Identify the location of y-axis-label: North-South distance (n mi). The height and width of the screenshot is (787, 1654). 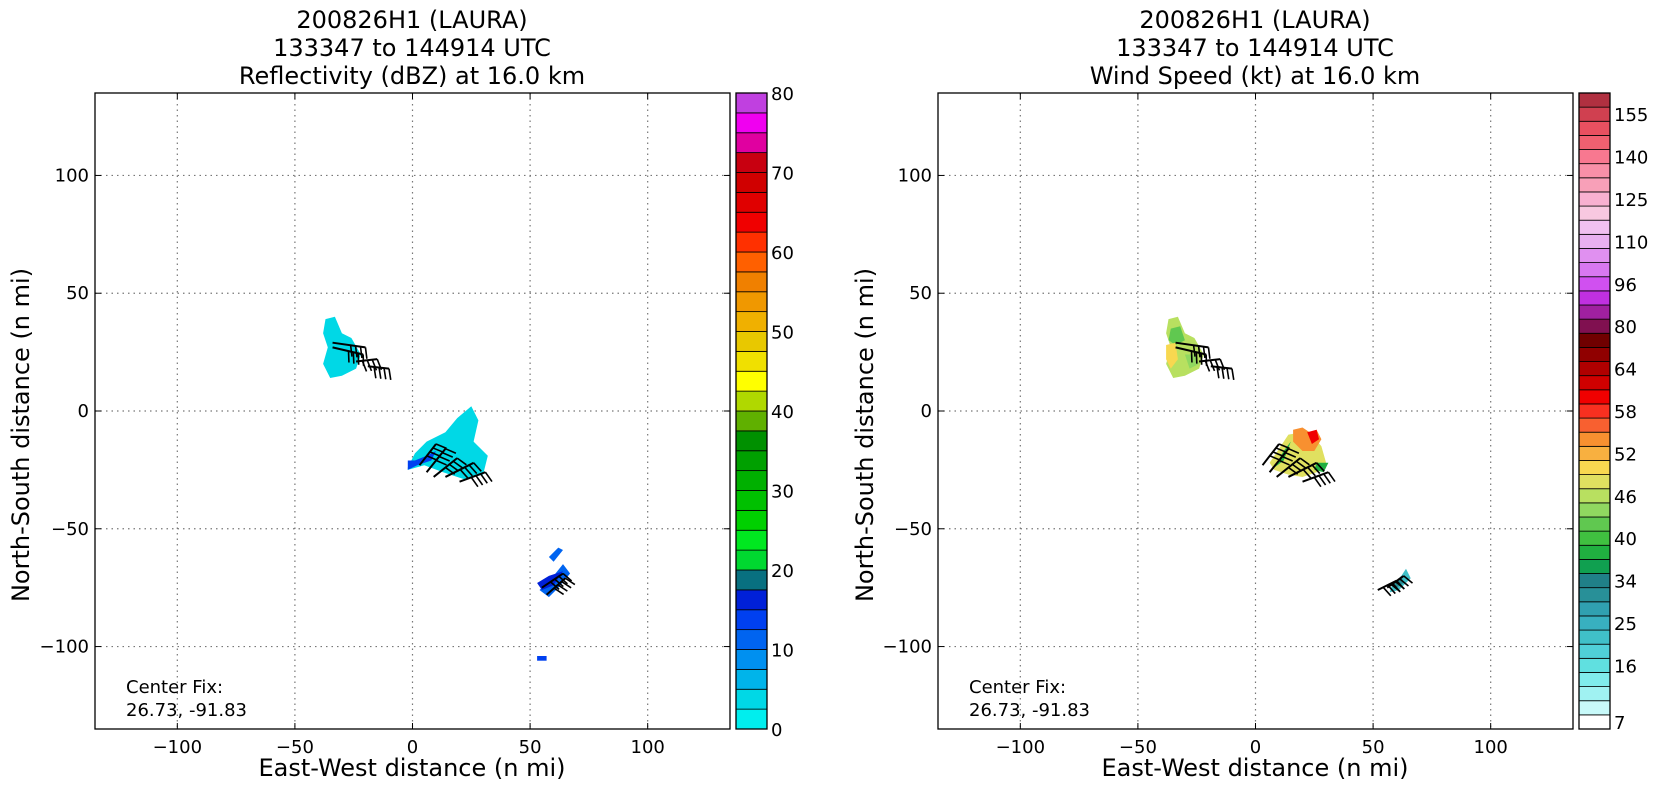
(21, 435).